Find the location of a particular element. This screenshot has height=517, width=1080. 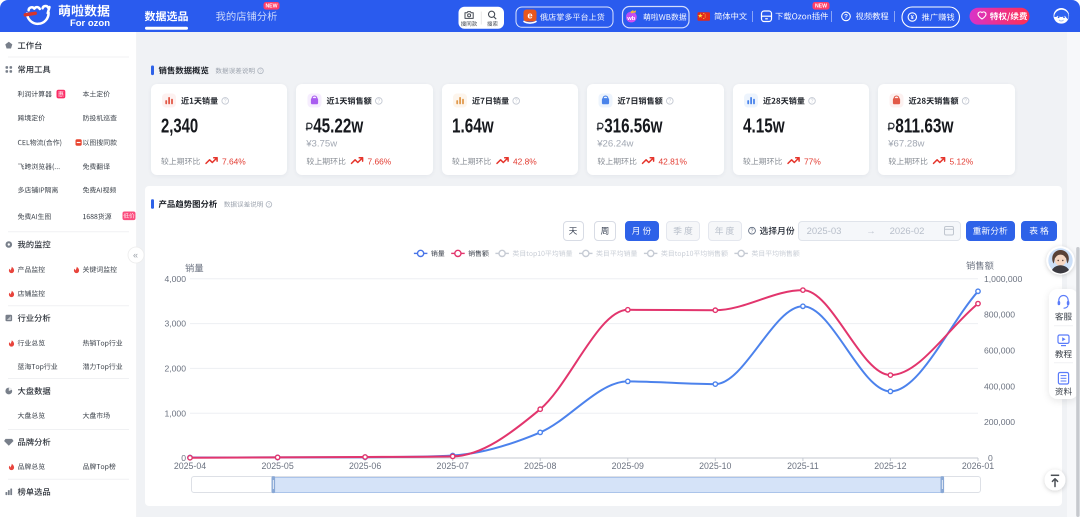

svg-text: 2,340 is located at coordinates (179, 126).